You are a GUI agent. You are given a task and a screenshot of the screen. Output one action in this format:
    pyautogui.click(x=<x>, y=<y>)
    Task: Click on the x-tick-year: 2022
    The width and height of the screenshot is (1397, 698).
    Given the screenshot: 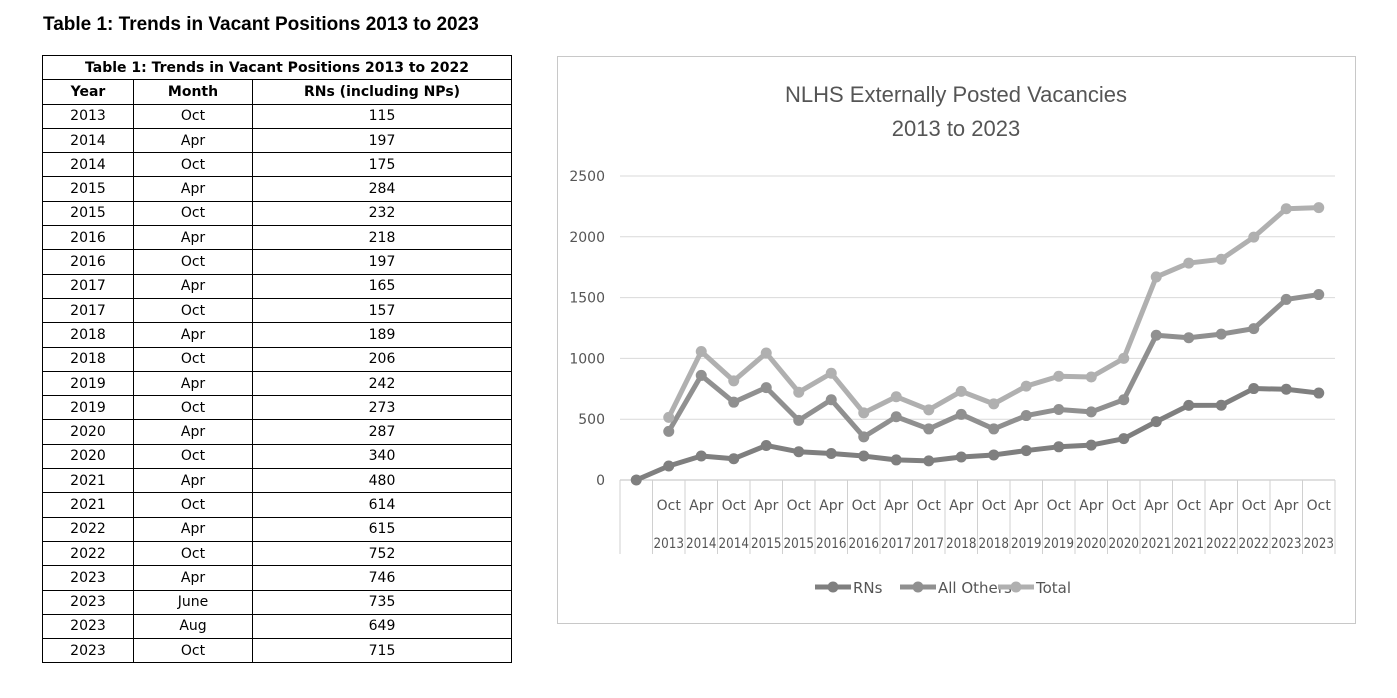 What is the action you would take?
    pyautogui.click(x=1254, y=544)
    